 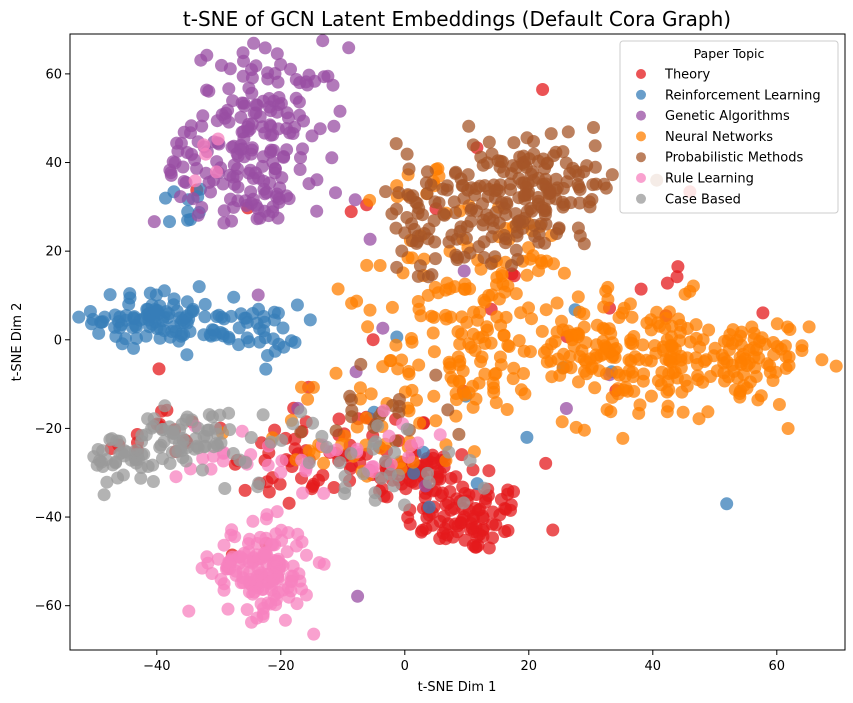 What do you see at coordinates (457, 687) in the screenshot?
I see `x-axis-label: t-SNE Dim 1` at bounding box center [457, 687].